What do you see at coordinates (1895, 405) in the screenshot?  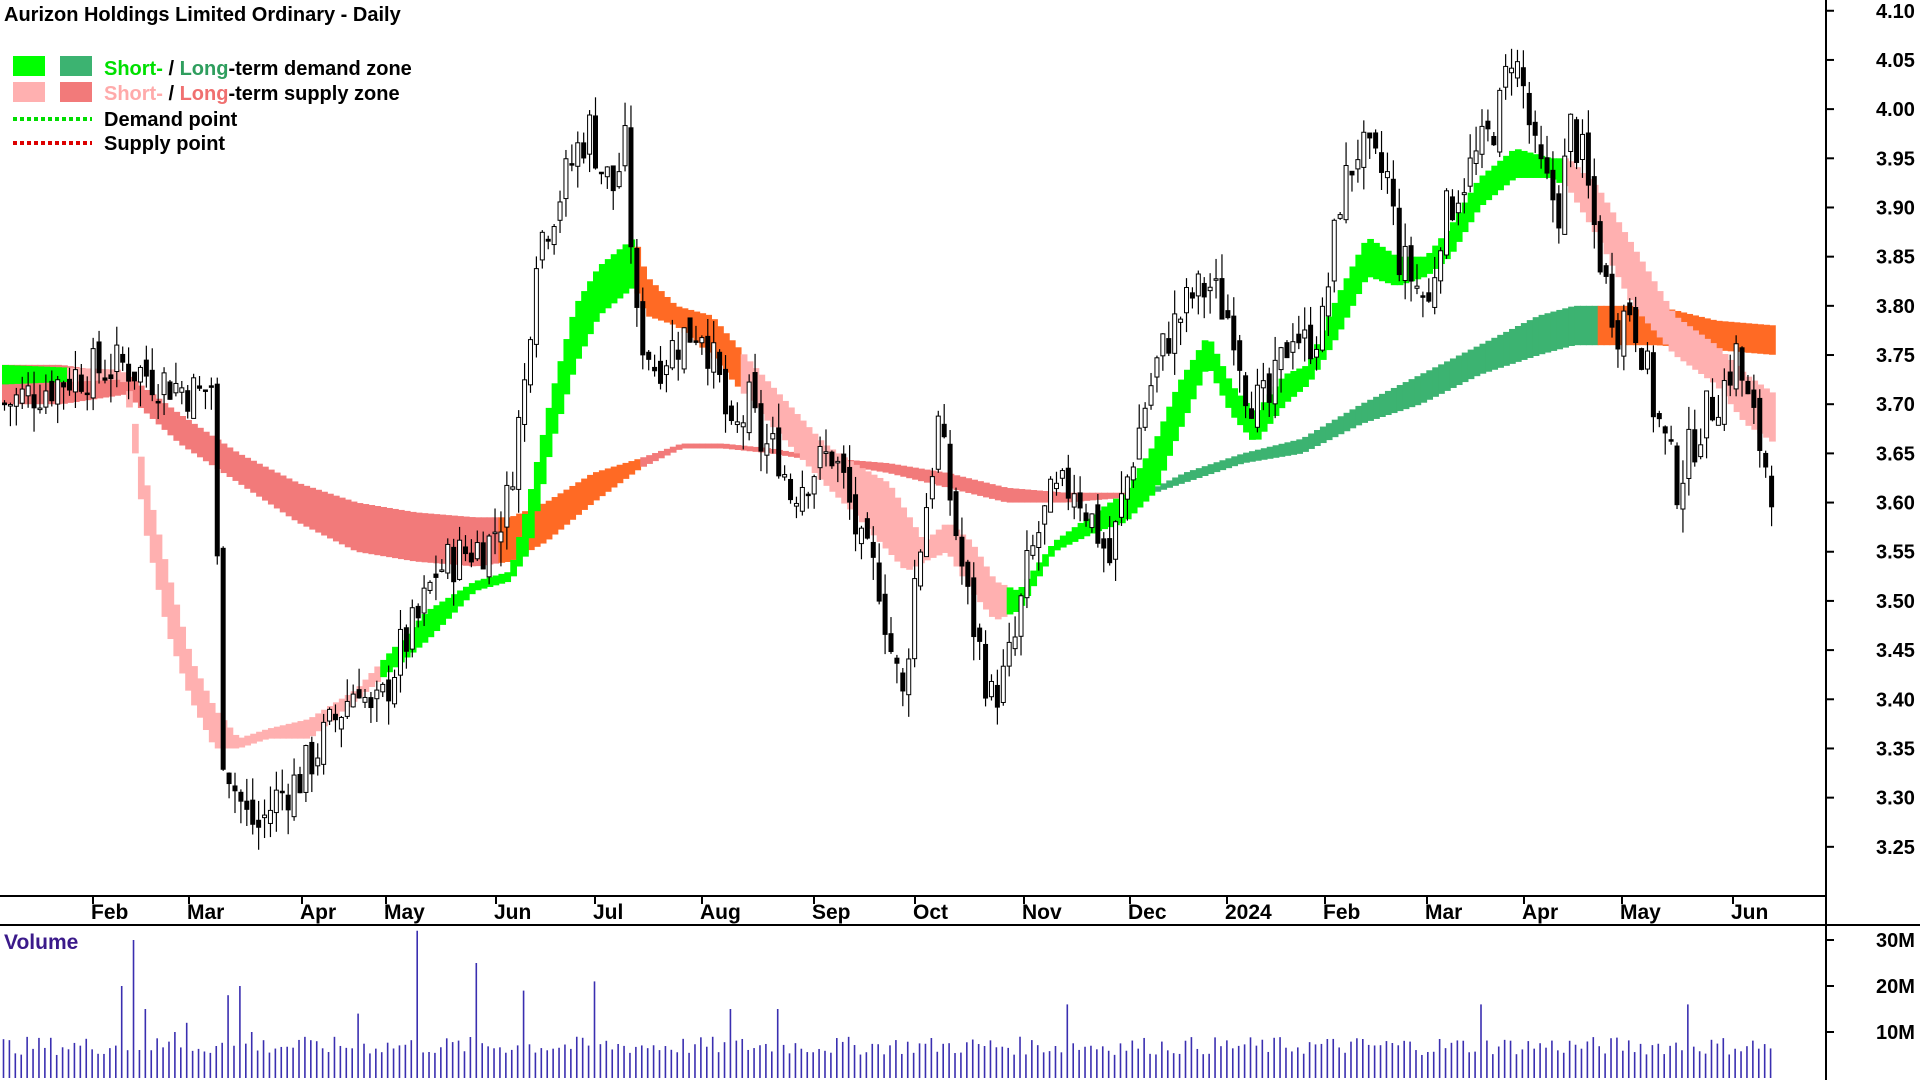 I see `y-tick-label: 3.70` at bounding box center [1895, 405].